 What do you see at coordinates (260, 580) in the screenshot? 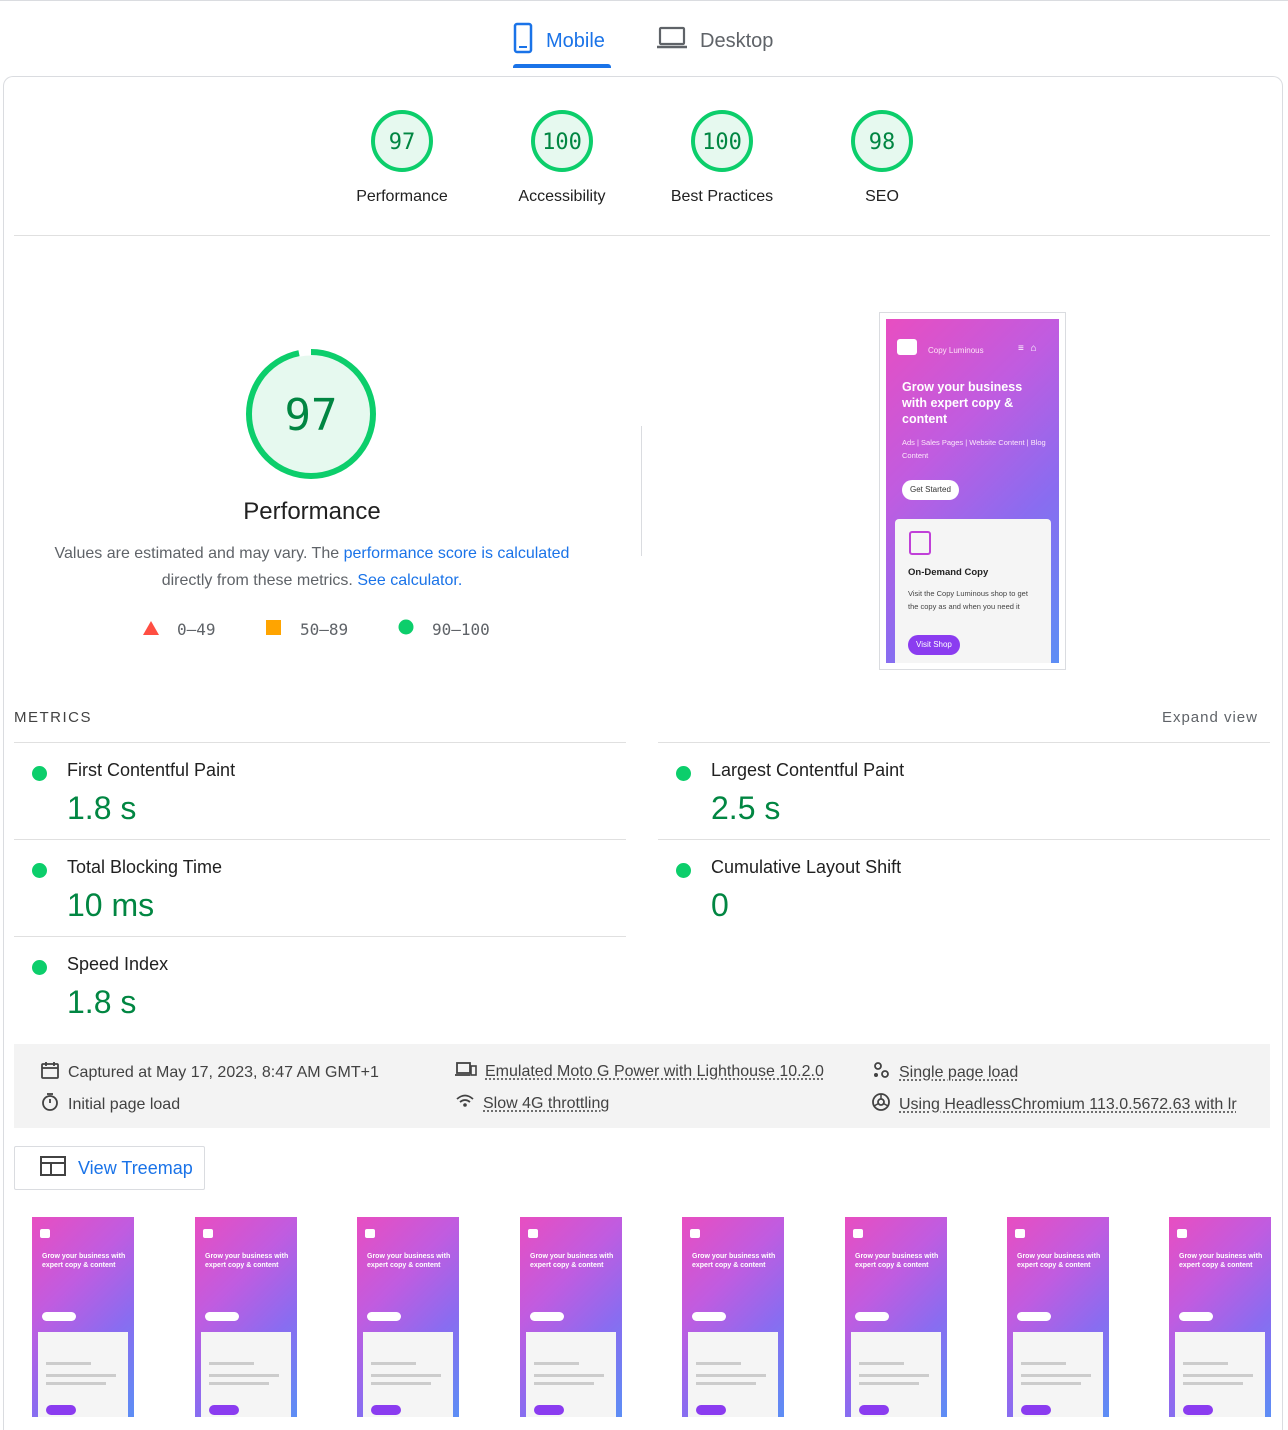
I see `desc-text-2: directly from these metrics.` at bounding box center [260, 580].